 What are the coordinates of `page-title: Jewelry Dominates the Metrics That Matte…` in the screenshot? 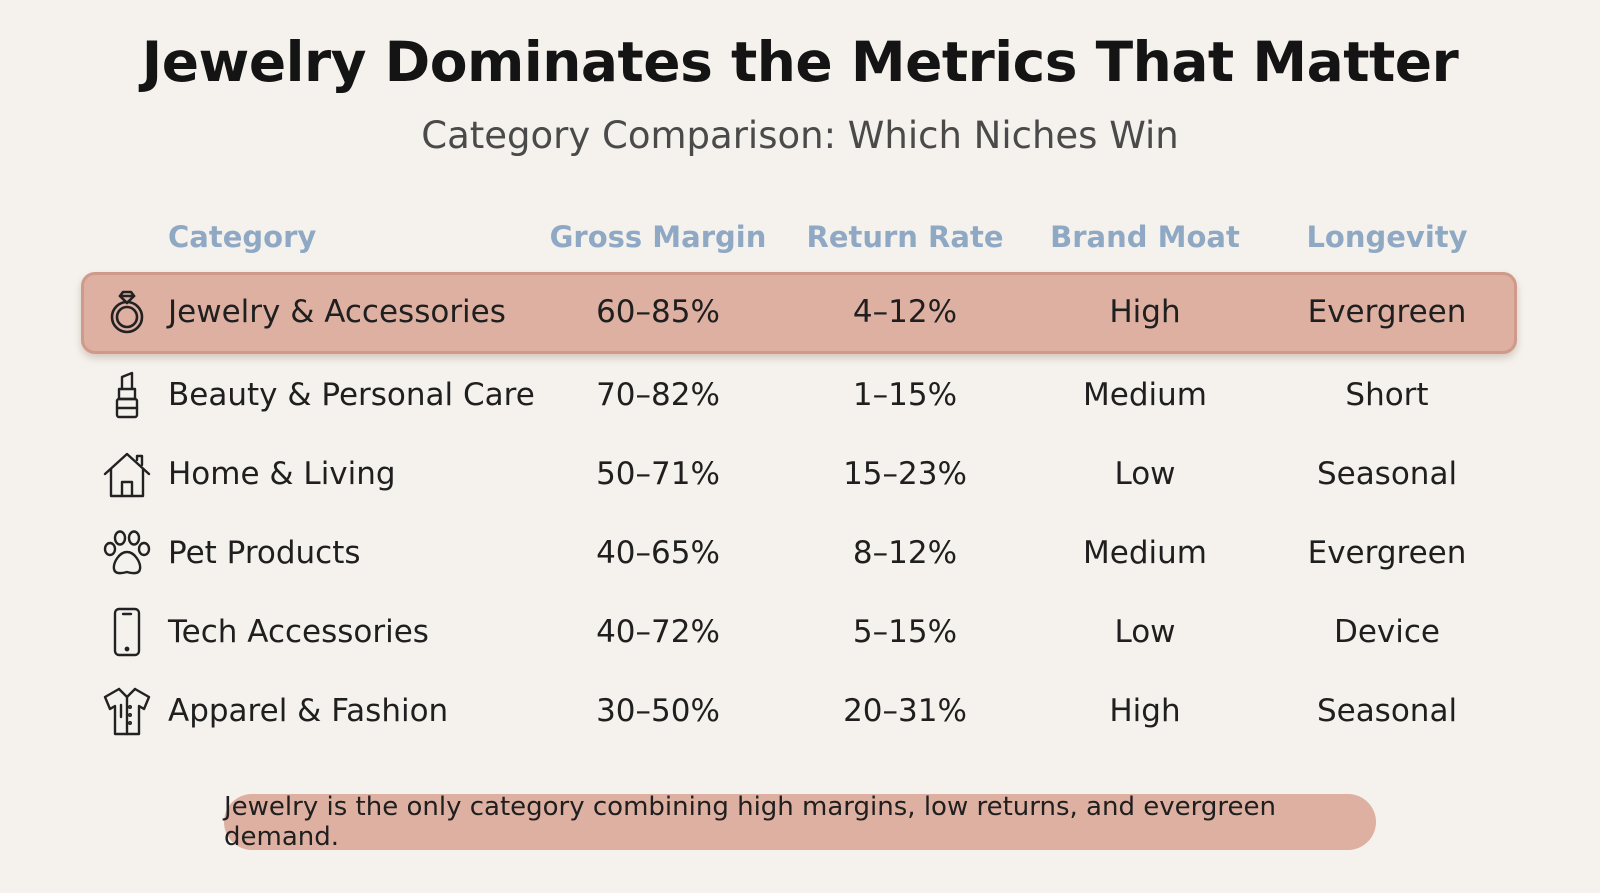 It's located at (800, 62).